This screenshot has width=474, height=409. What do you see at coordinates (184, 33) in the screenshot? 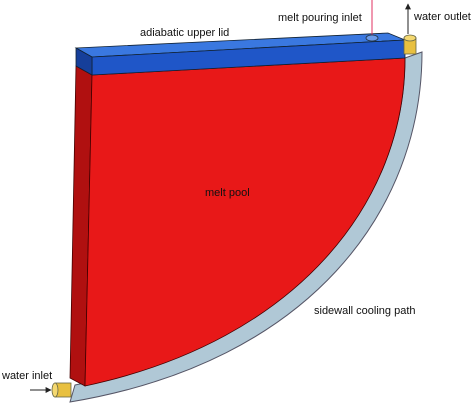
I see `lid-label: adiabatic upper lid` at bounding box center [184, 33].